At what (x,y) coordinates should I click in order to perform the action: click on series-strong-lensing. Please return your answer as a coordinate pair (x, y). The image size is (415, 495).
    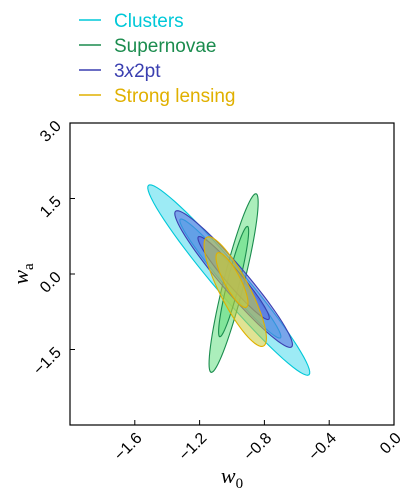
    Looking at the image, I should click on (235, 291).